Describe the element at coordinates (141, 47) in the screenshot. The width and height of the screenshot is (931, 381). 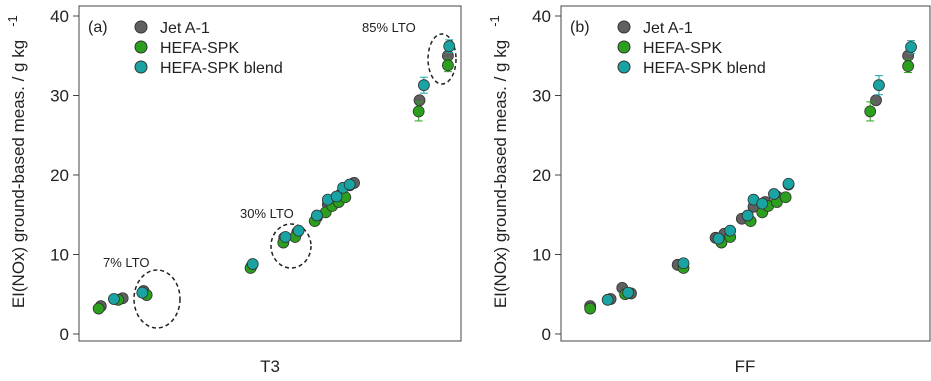
I see `legend-marker-hefa-spk-a` at that location.